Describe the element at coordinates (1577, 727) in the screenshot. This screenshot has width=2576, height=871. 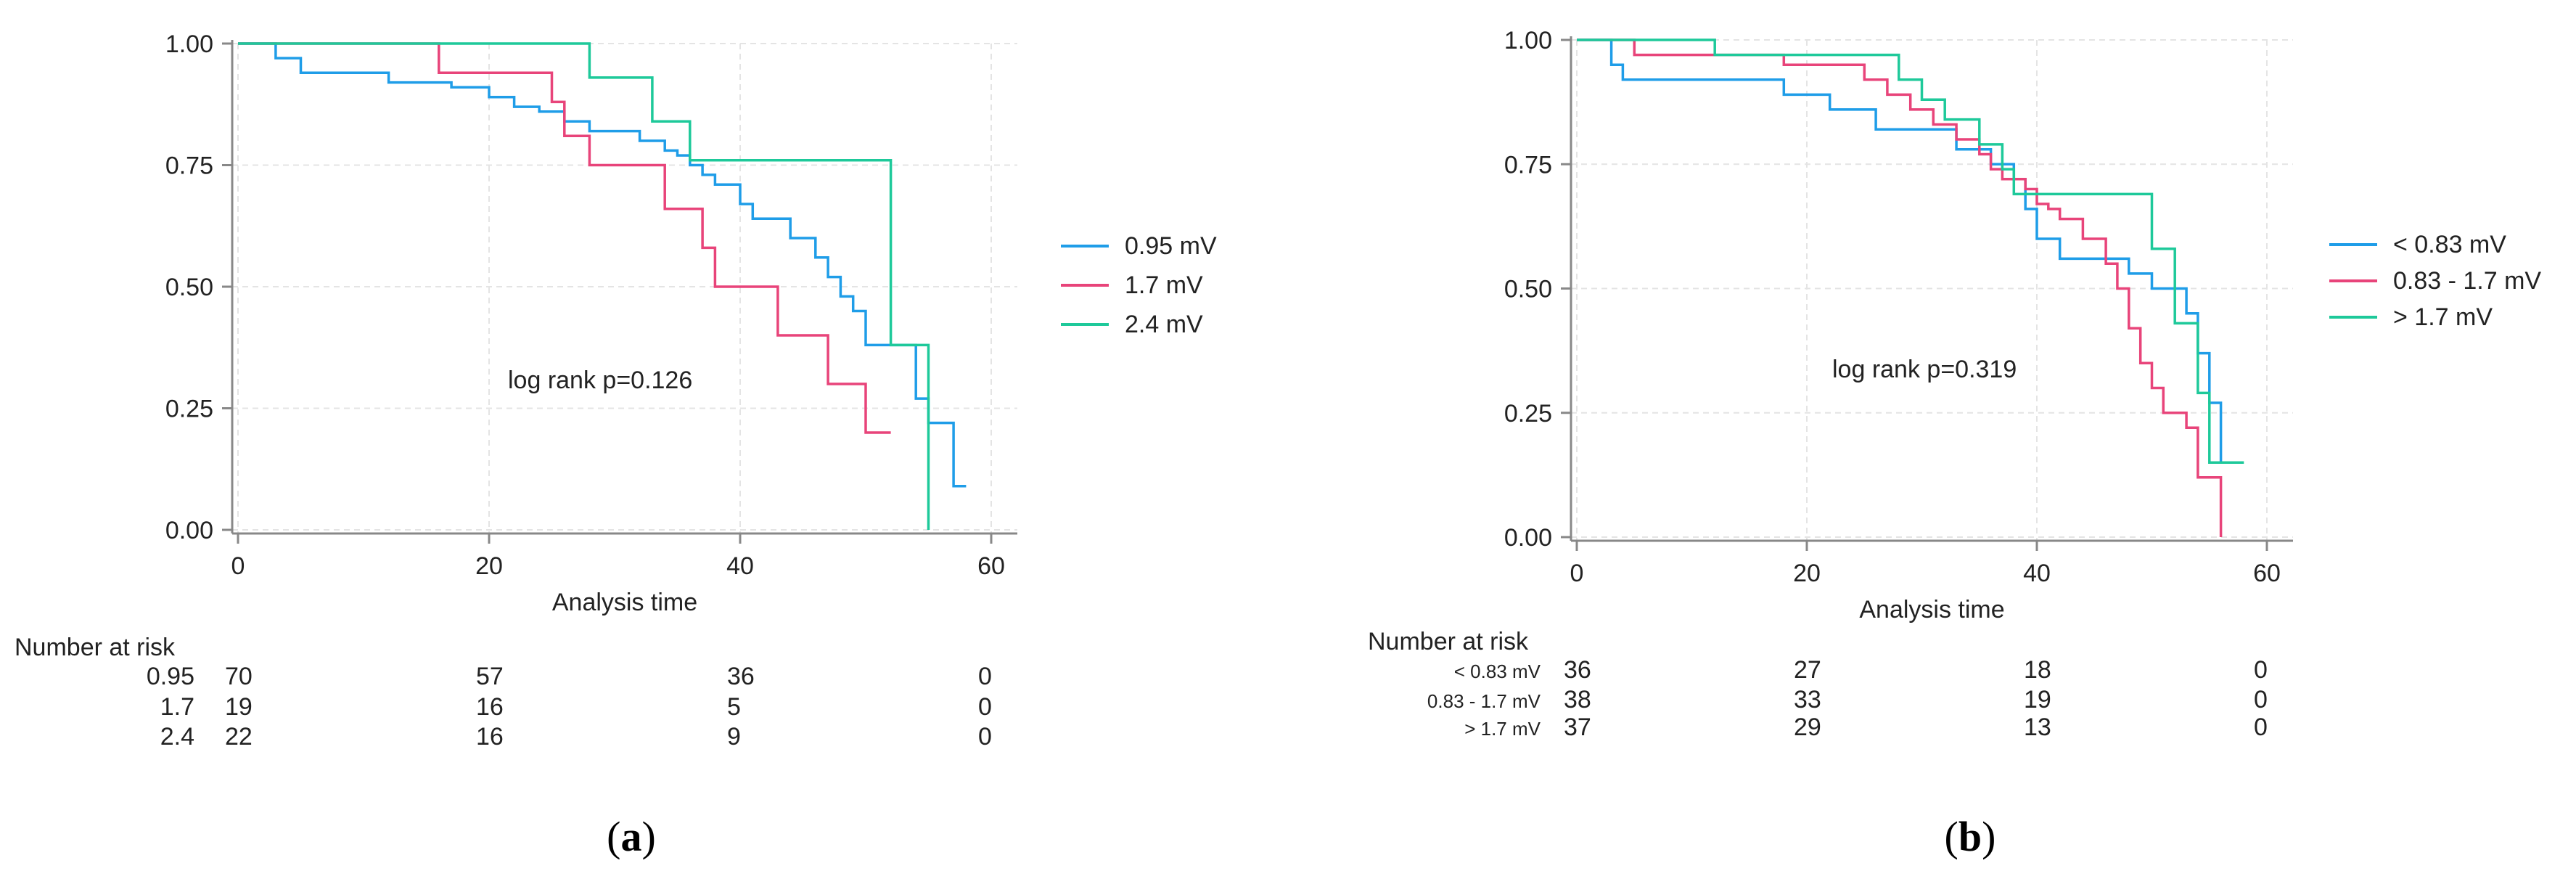
I see `risk-count: 37` at that location.